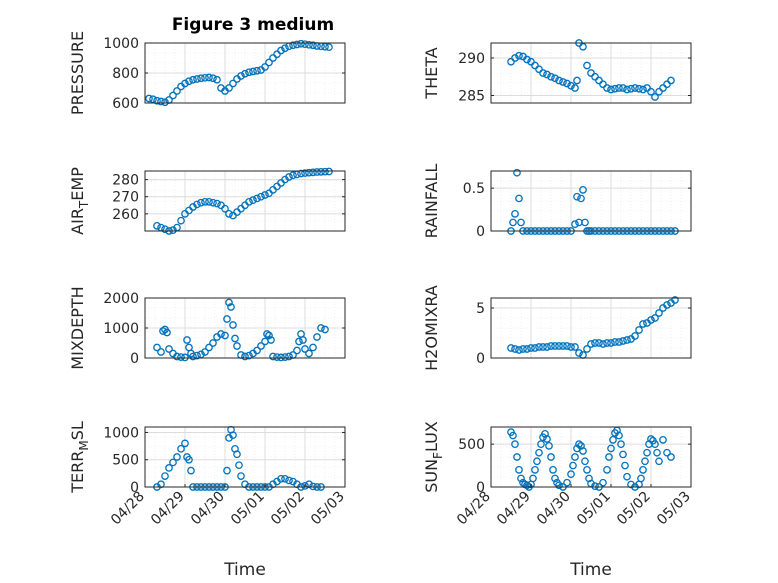 The width and height of the screenshot is (778, 583). What do you see at coordinates (125, 181) in the screenshot?
I see `axes-air-temp-ytick-label: 280` at bounding box center [125, 181].